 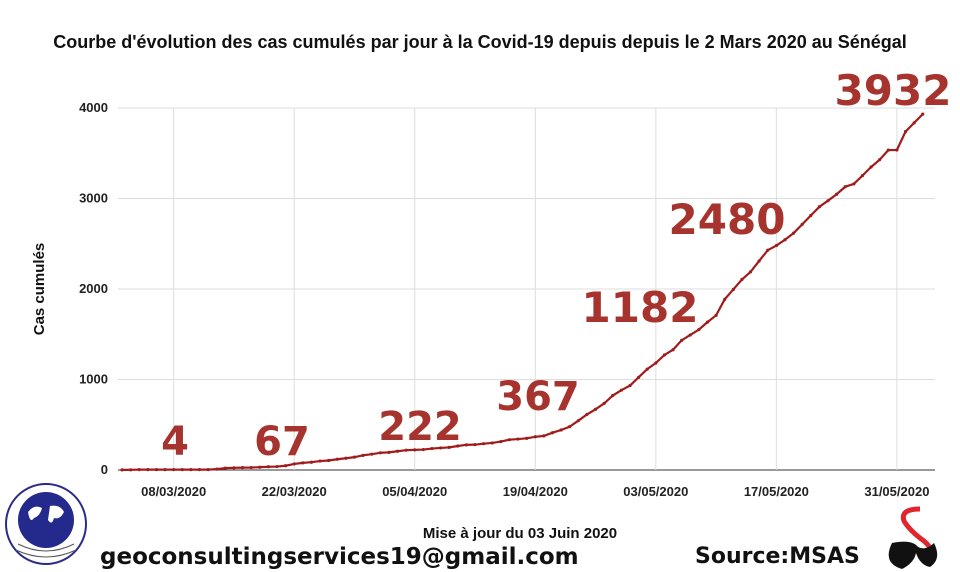 I want to click on msas-logo, so click(x=913, y=537).